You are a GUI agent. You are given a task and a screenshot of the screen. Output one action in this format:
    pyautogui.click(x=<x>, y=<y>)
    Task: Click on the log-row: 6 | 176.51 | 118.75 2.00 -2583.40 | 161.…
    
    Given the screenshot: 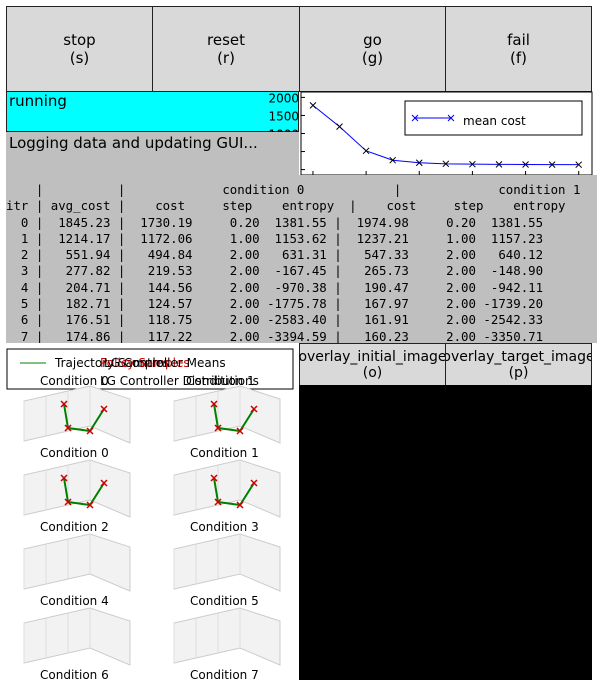 What is the action you would take?
    pyautogui.click(x=275, y=320)
    